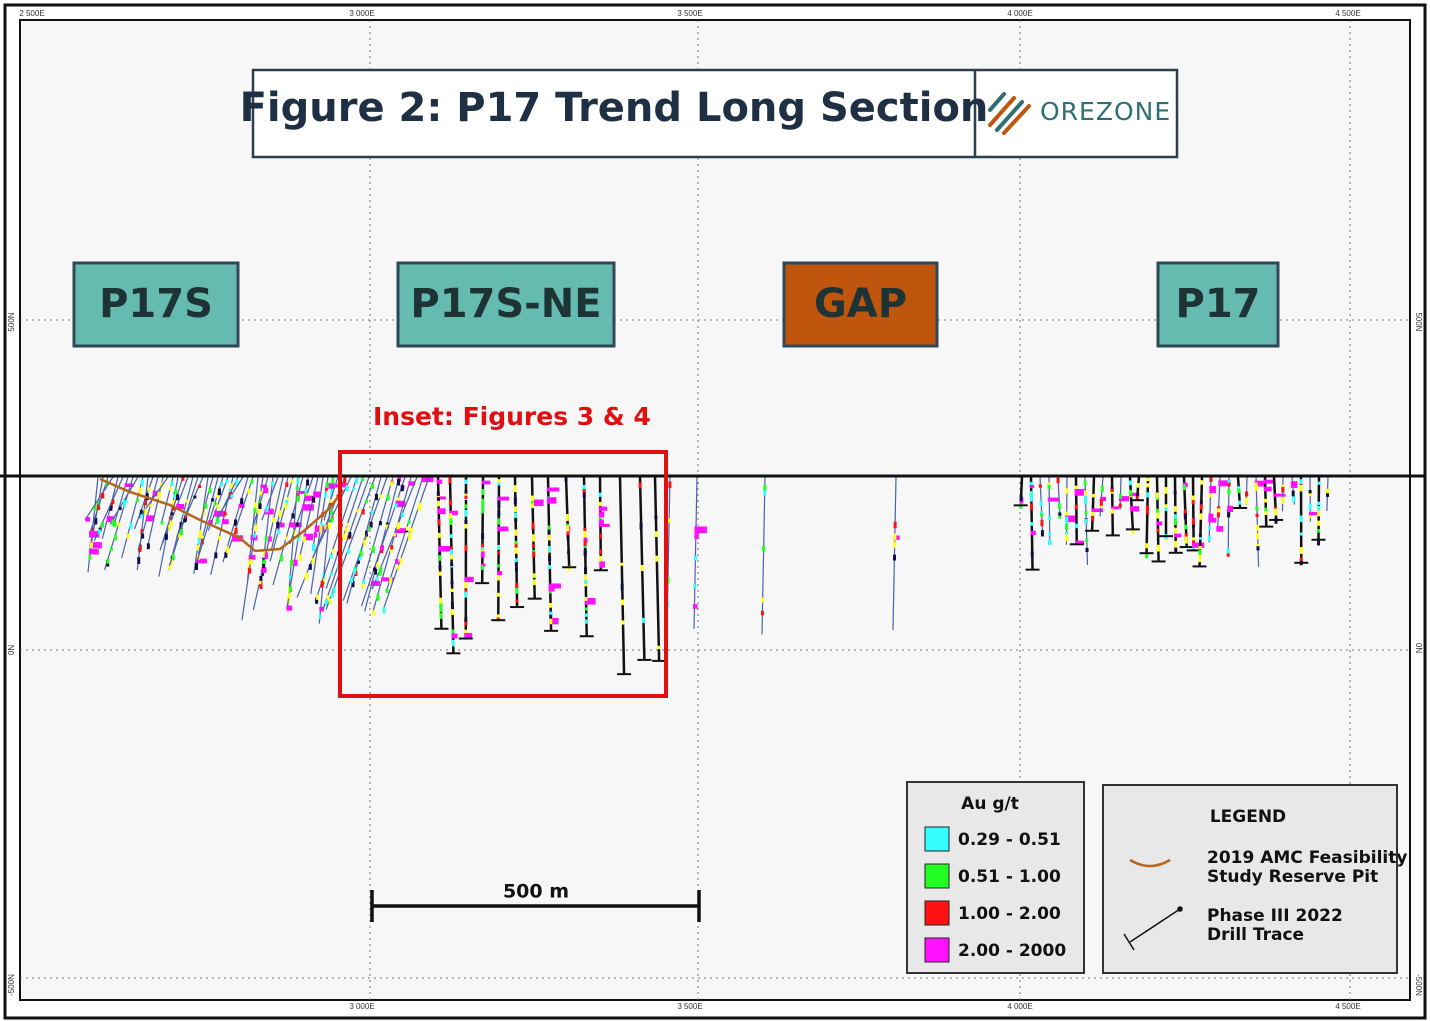 This screenshot has width=1430, height=1021. Describe the element at coordinates (937, 839) in the screenshot. I see `grade-swatch` at that location.